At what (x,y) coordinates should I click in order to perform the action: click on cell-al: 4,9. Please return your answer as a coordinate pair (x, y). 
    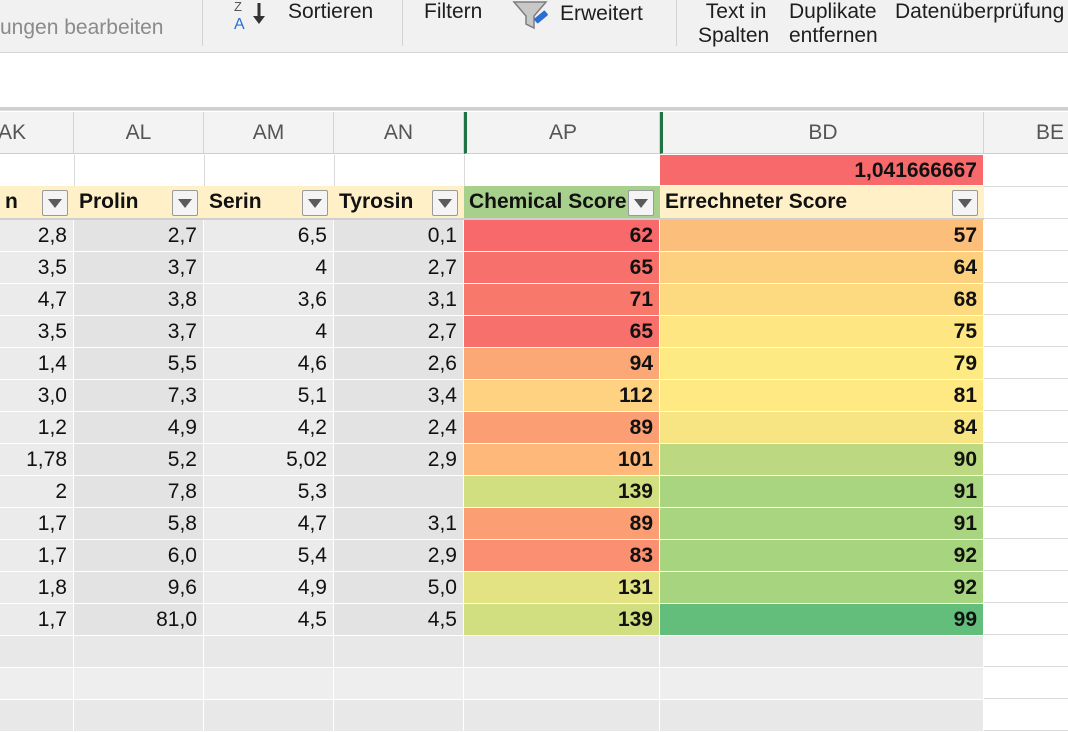
    Looking at the image, I should click on (139, 428).